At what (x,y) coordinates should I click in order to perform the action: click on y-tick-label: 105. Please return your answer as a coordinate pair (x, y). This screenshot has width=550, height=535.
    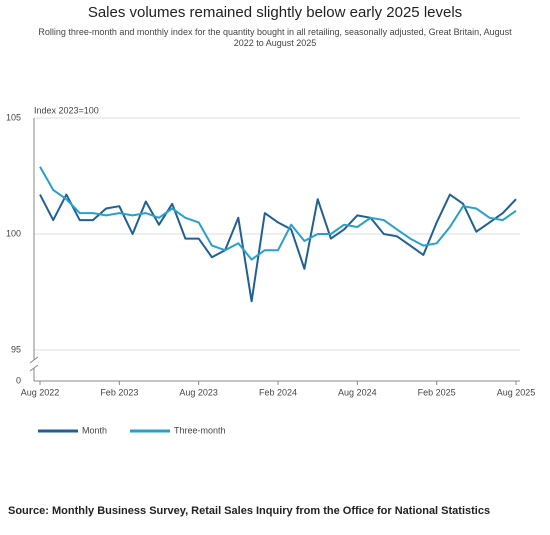
    Looking at the image, I should click on (13, 117).